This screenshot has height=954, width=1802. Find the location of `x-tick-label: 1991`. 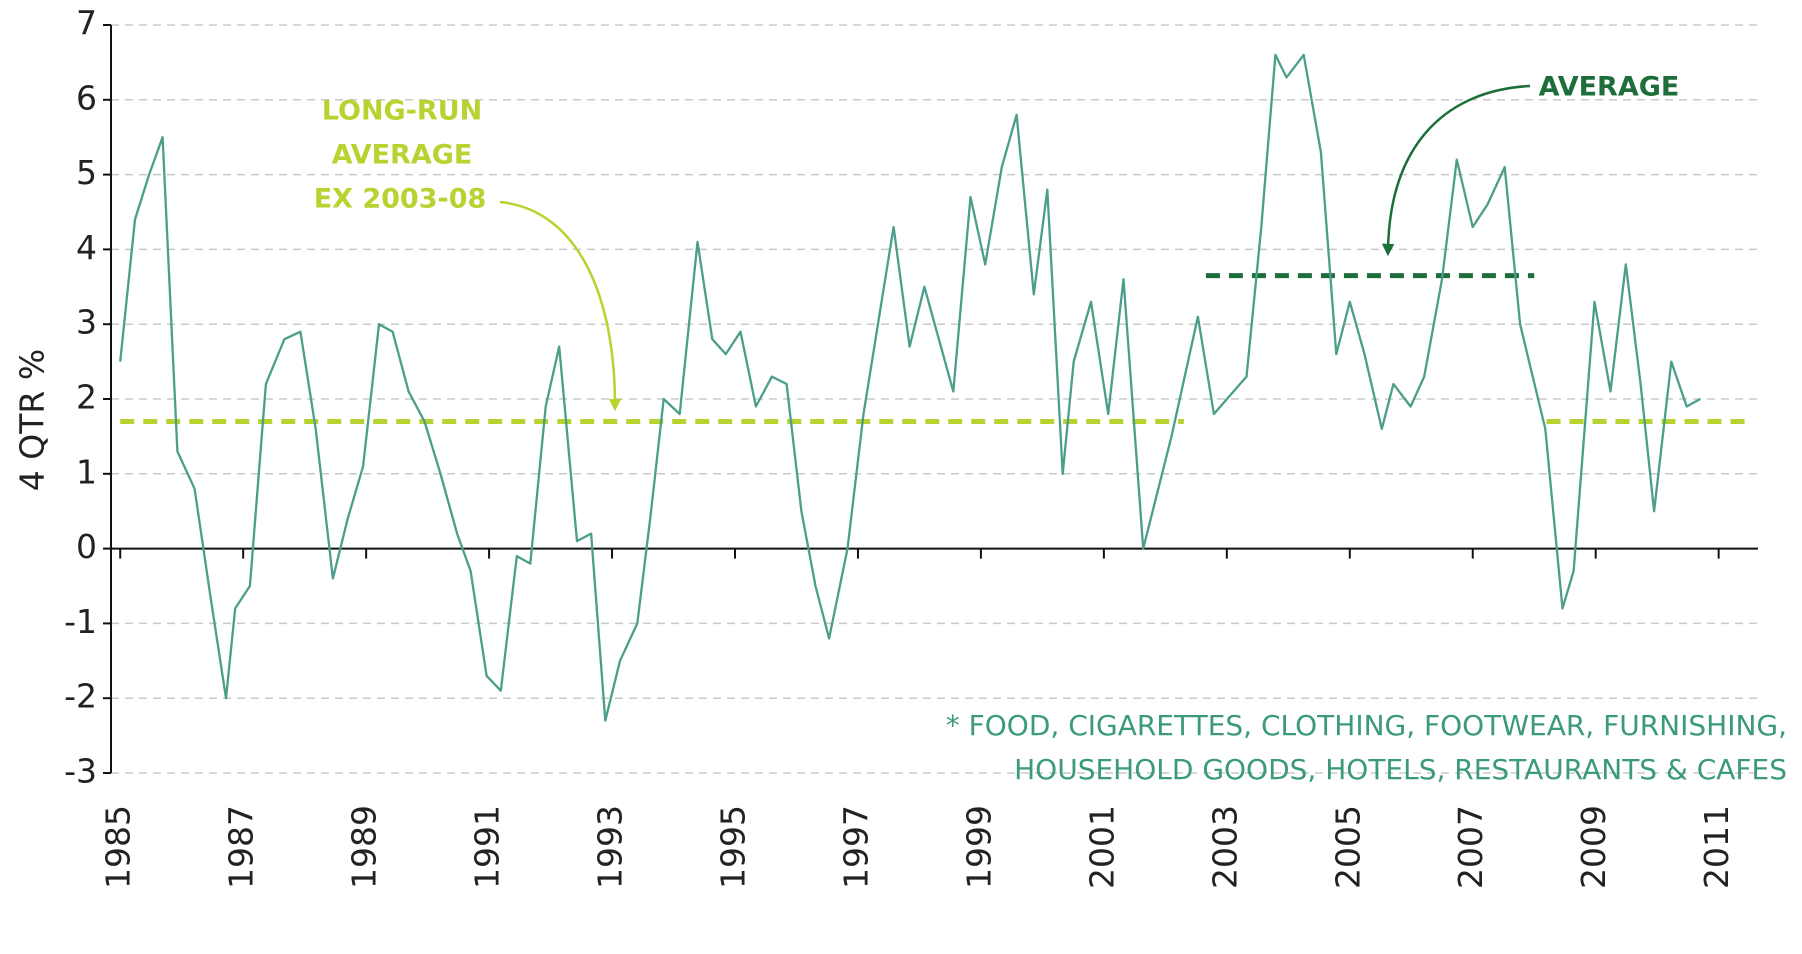

x-tick-label: 1991 is located at coordinates (487, 847).